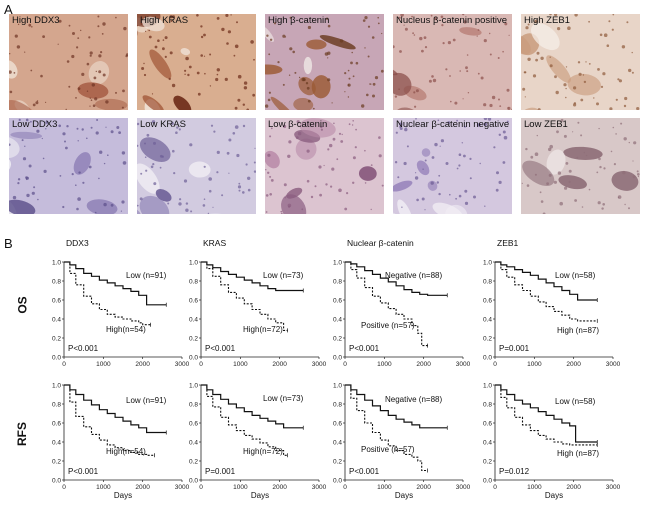  What do you see at coordinates (575, 401) in the screenshot?
I see `series-label-low: Low (n=58)` at bounding box center [575, 401].